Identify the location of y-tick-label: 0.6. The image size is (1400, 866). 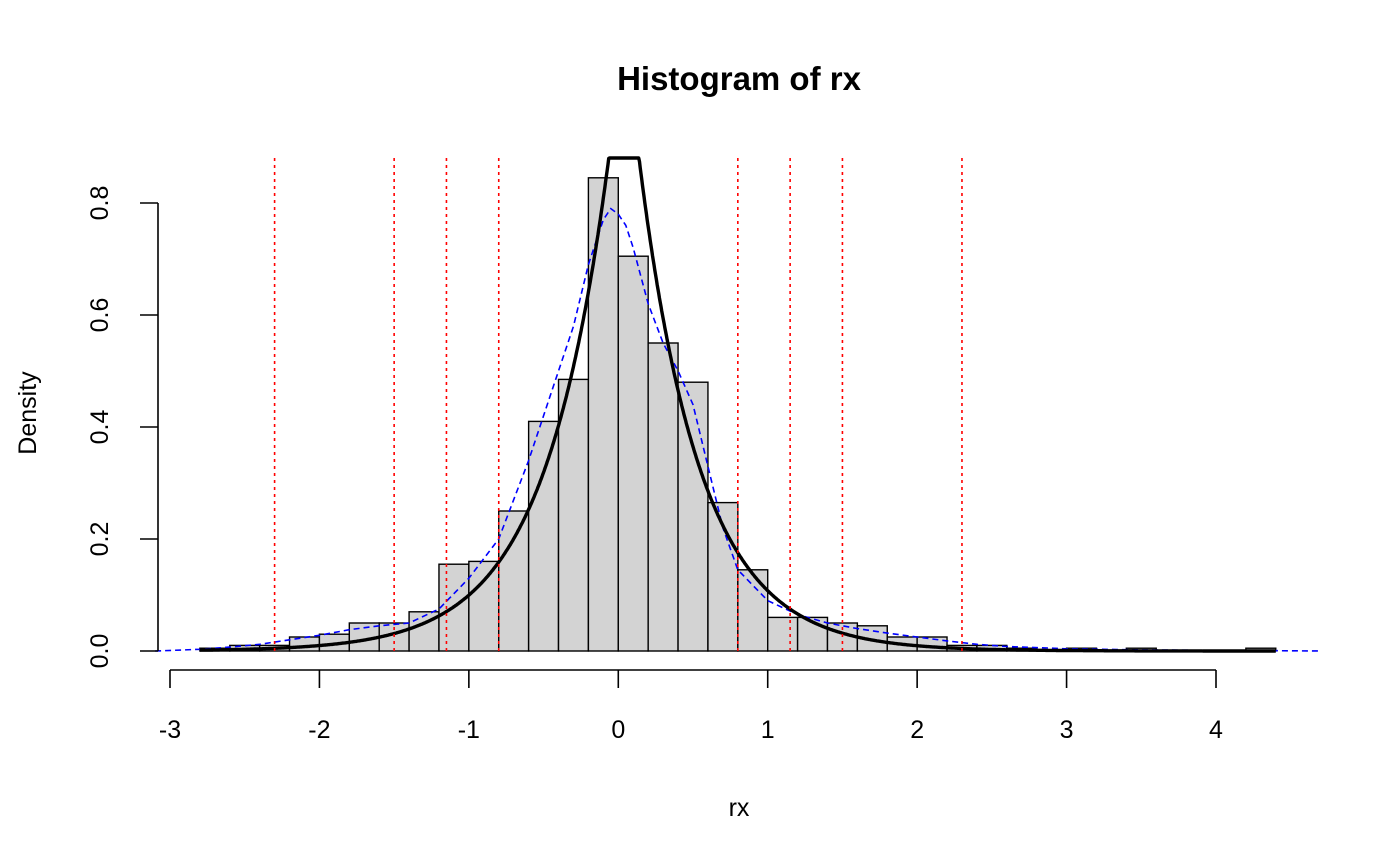
(100, 315).